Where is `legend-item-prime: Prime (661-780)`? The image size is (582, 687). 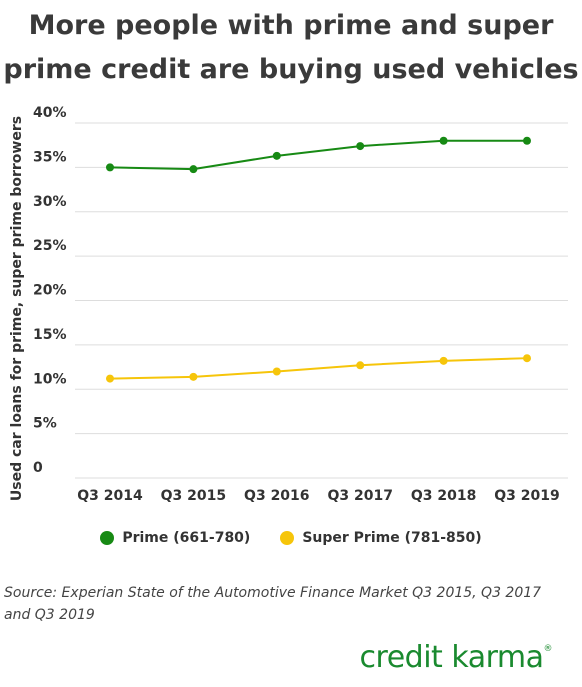
legend-item-prime: Prime (661-780) is located at coordinates (175, 538).